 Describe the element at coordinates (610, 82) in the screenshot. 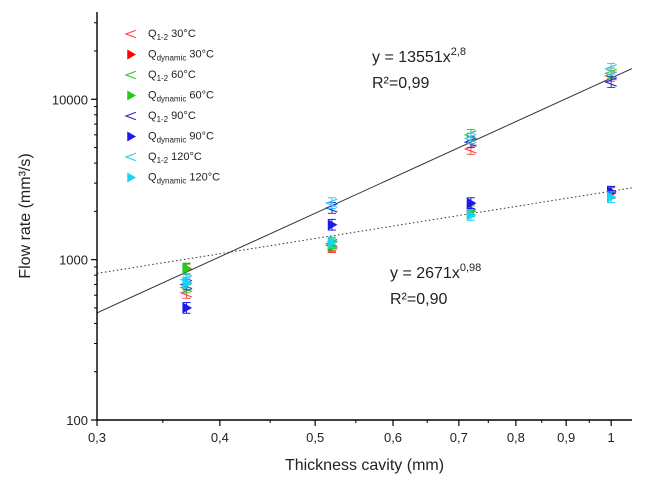

I see `data-point-s4-p3` at that location.